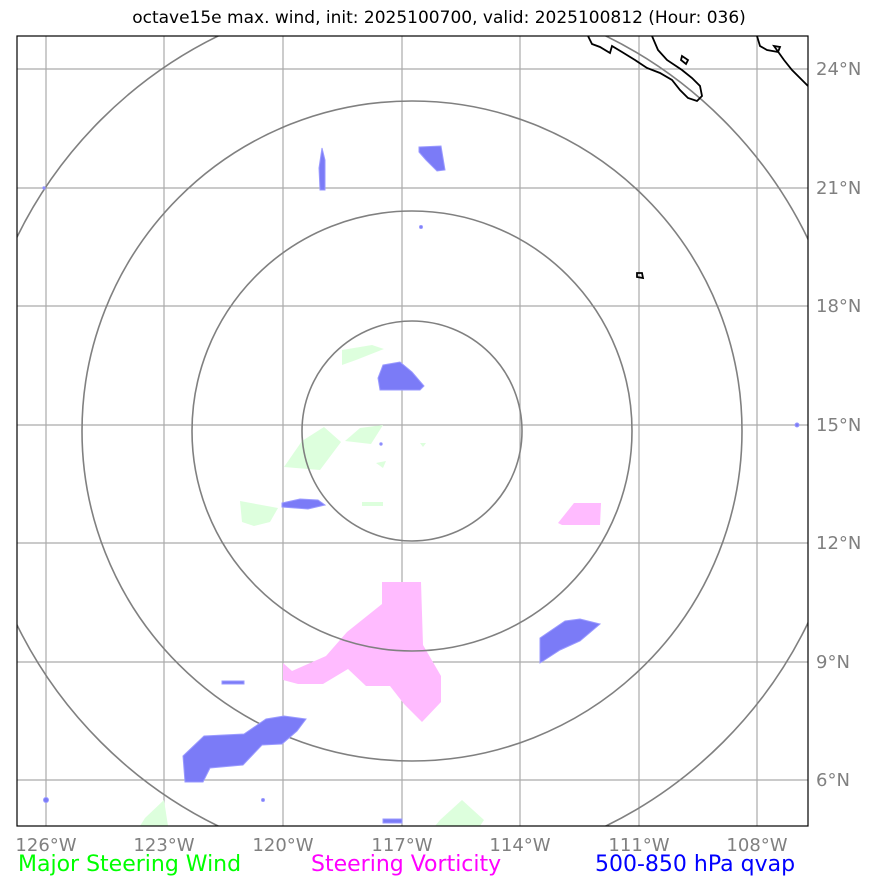 The image size is (878, 891). What do you see at coordinates (756, 845) in the screenshot?
I see `lon-tick: 108°W` at bounding box center [756, 845].